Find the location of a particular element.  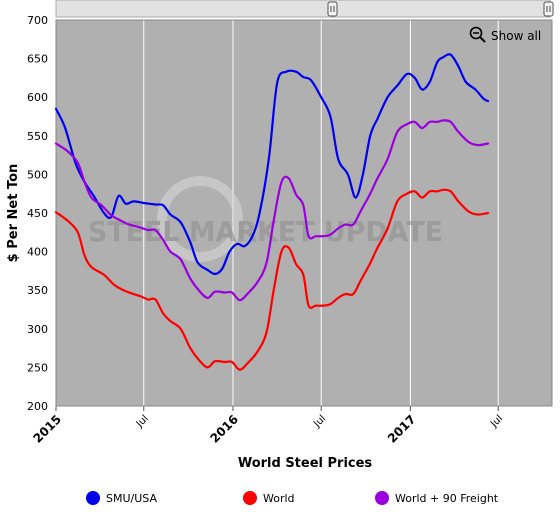

legend-label: World is located at coordinates (279, 498).